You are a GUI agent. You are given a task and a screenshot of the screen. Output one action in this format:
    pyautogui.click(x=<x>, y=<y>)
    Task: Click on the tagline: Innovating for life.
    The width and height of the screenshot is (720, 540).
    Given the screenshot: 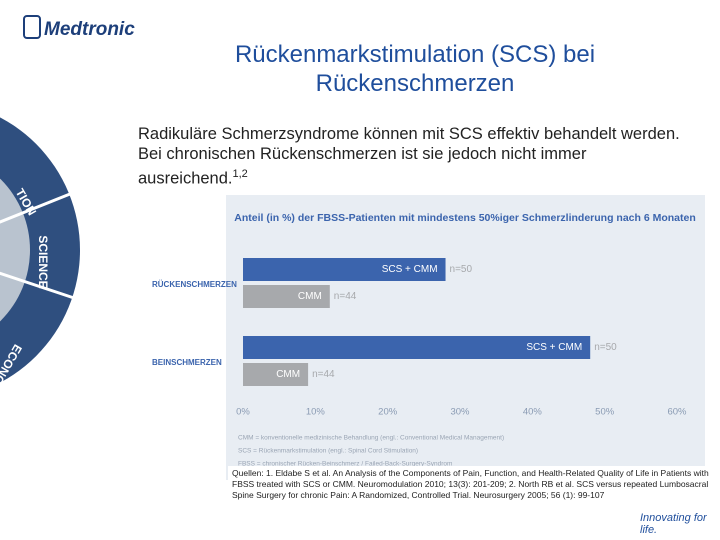 What is the action you would take?
    pyautogui.click(x=673, y=524)
    